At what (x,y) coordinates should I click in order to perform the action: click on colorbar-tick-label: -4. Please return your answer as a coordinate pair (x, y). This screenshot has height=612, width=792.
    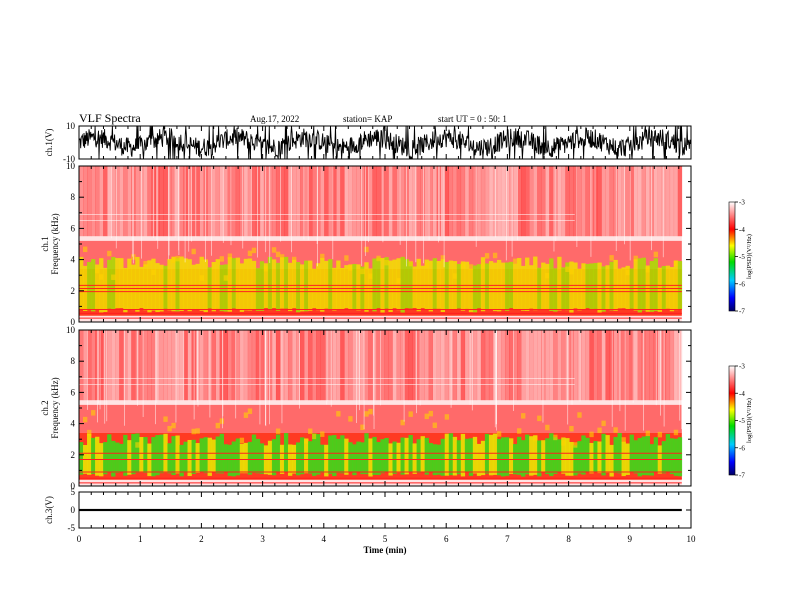
    Looking at the image, I should click on (742, 394).